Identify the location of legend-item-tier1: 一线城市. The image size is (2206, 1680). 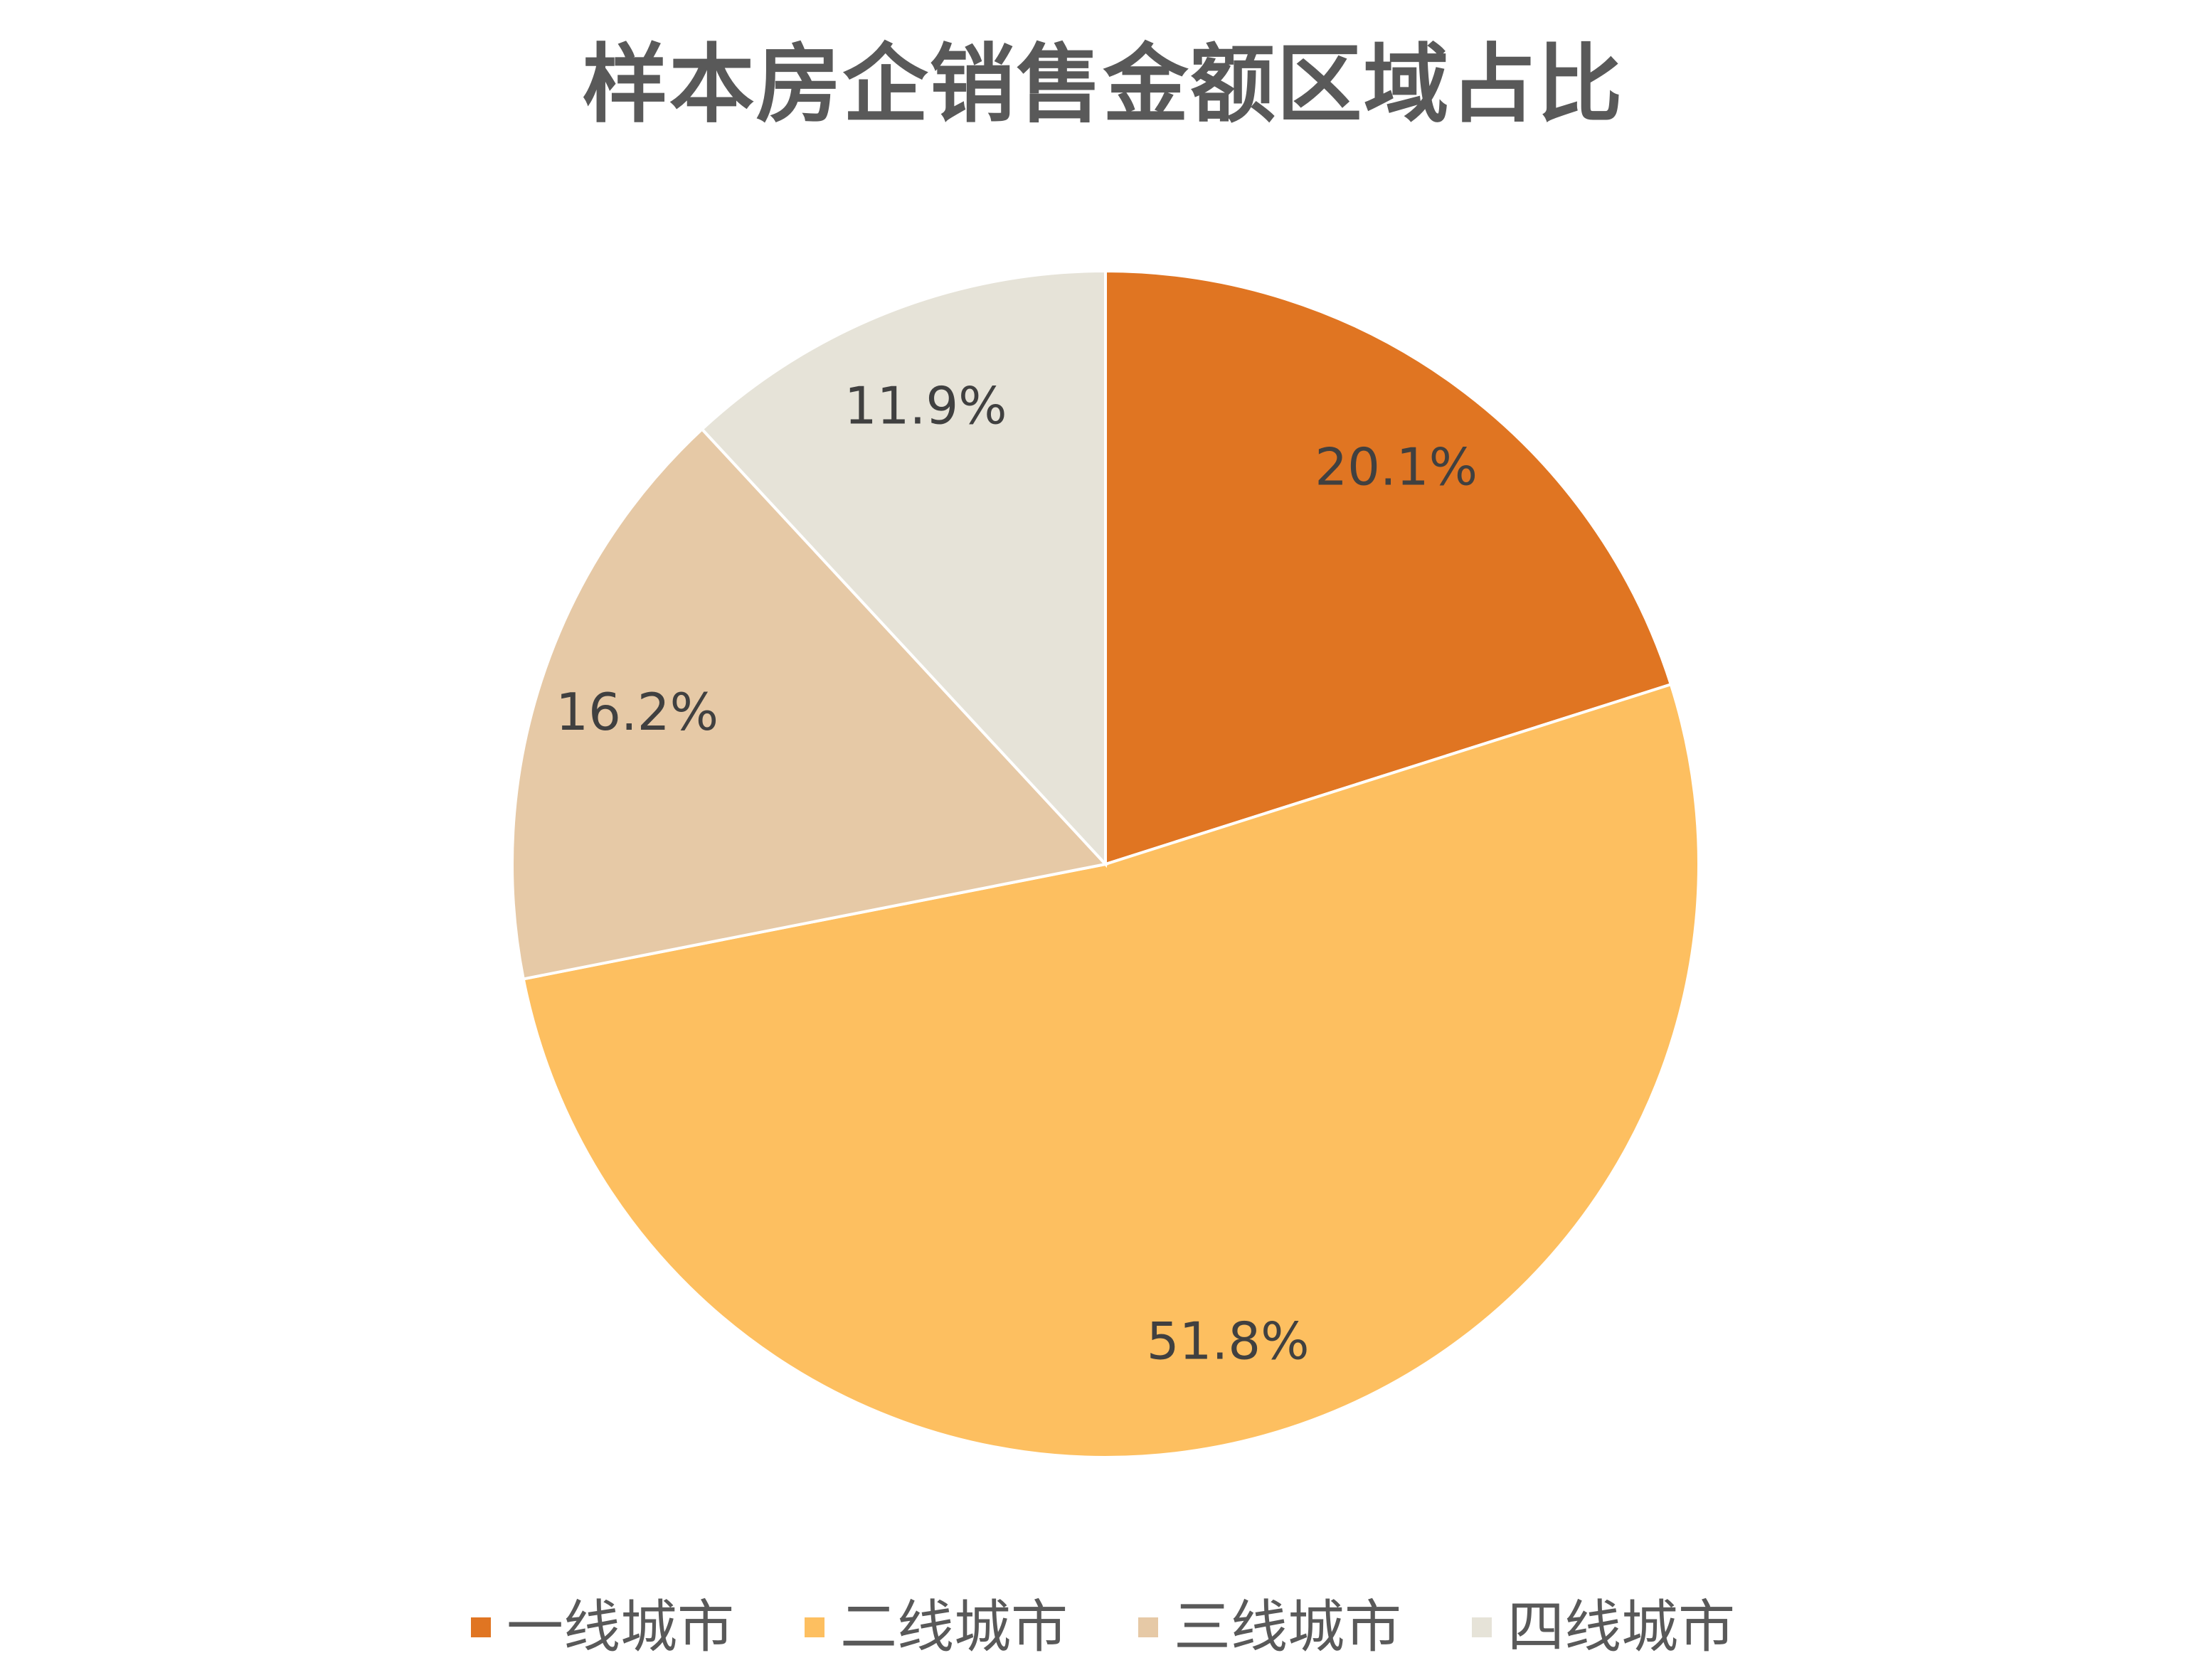
(602, 1627).